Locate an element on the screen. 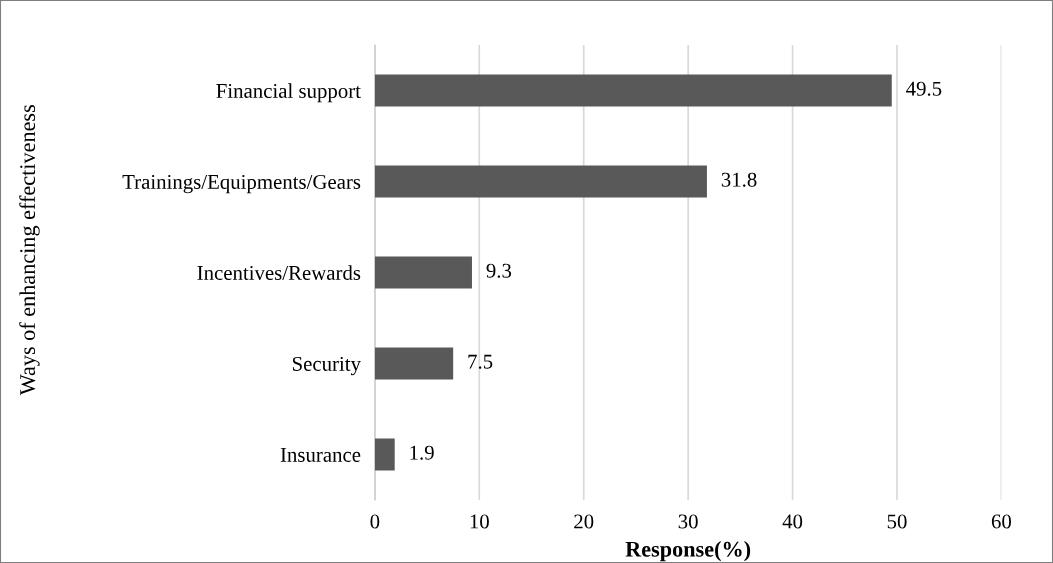  data-label: 9.3 is located at coordinates (499, 270).